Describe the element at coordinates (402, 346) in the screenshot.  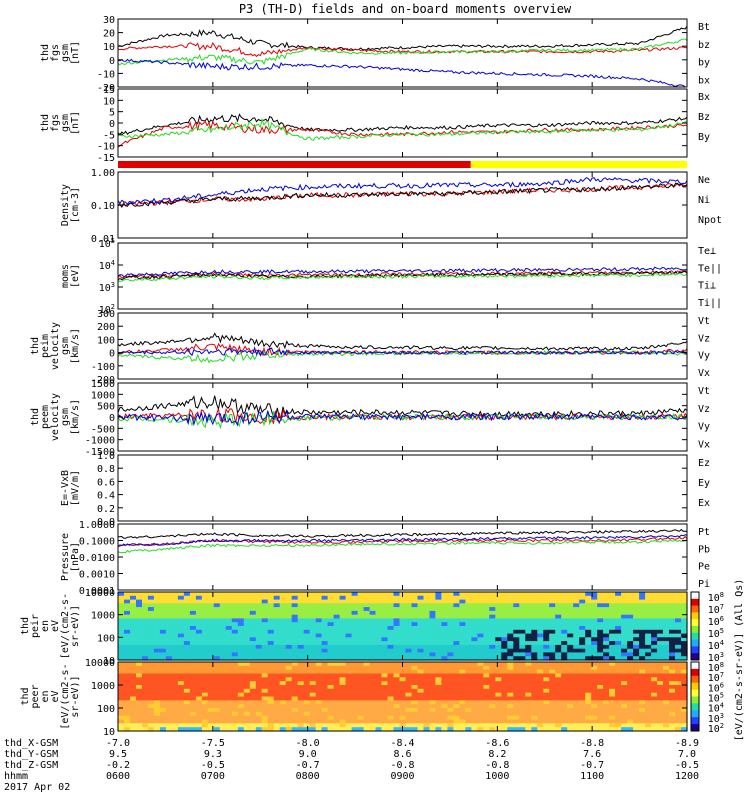
I see `panel-frame` at that location.